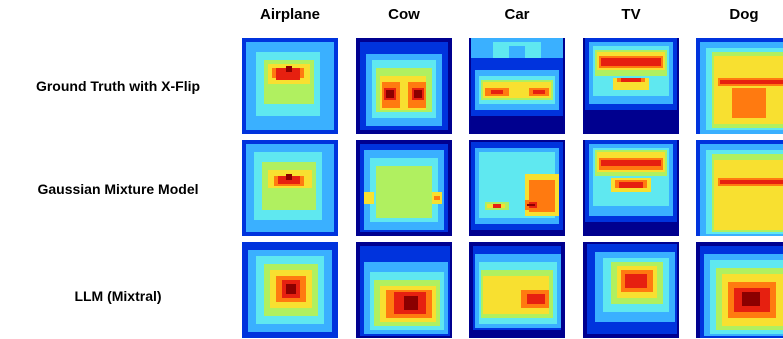 Image resolution: width=783 pixels, height=339 pixels. Describe the element at coordinates (744, 14) in the screenshot. I see `column-label-dog: Dog` at that location.